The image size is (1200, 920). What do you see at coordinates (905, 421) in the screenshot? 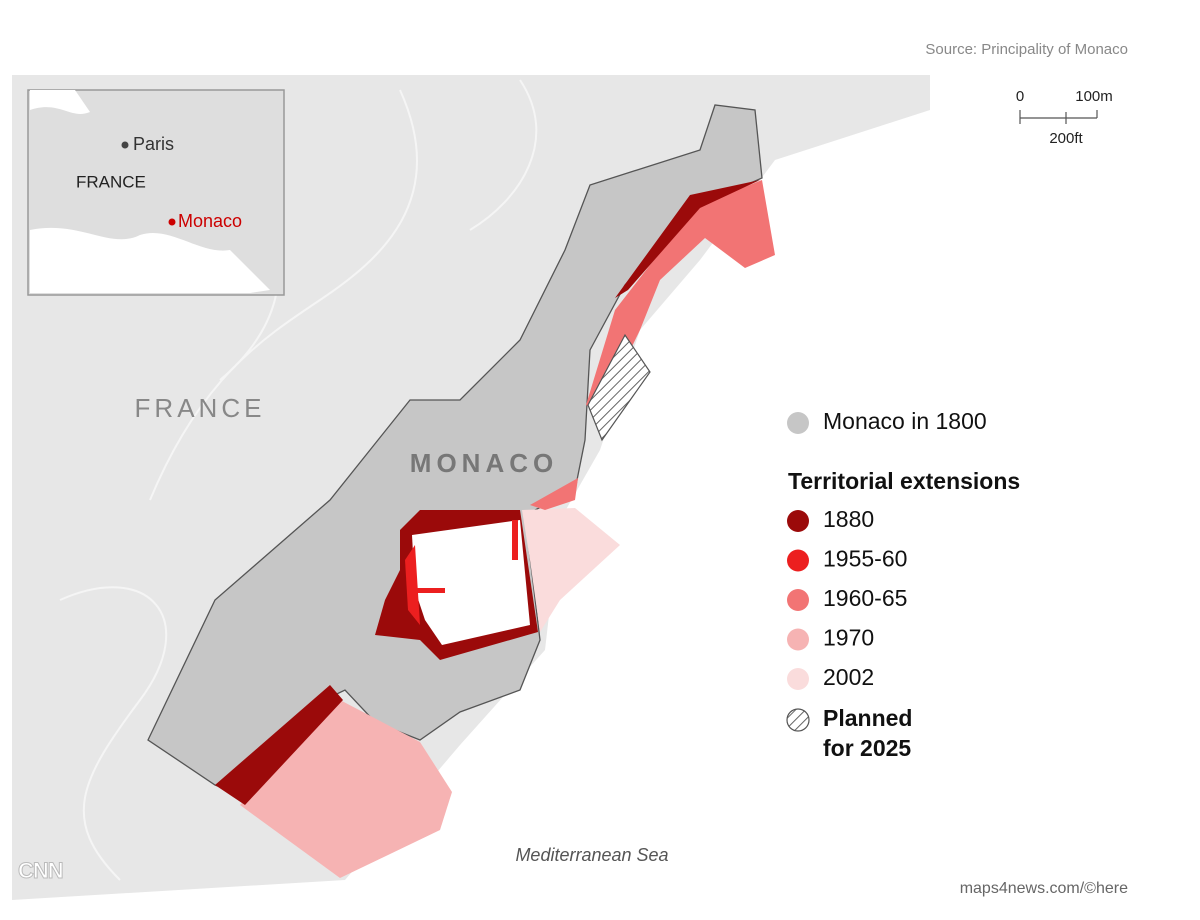
I see `legend-label: Monaco in 1800` at bounding box center [905, 421].